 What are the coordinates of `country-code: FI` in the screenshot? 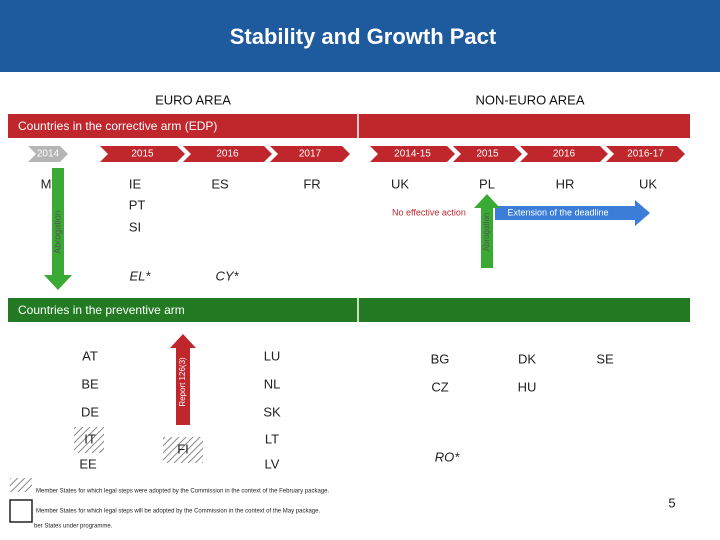 It's located at (183, 448).